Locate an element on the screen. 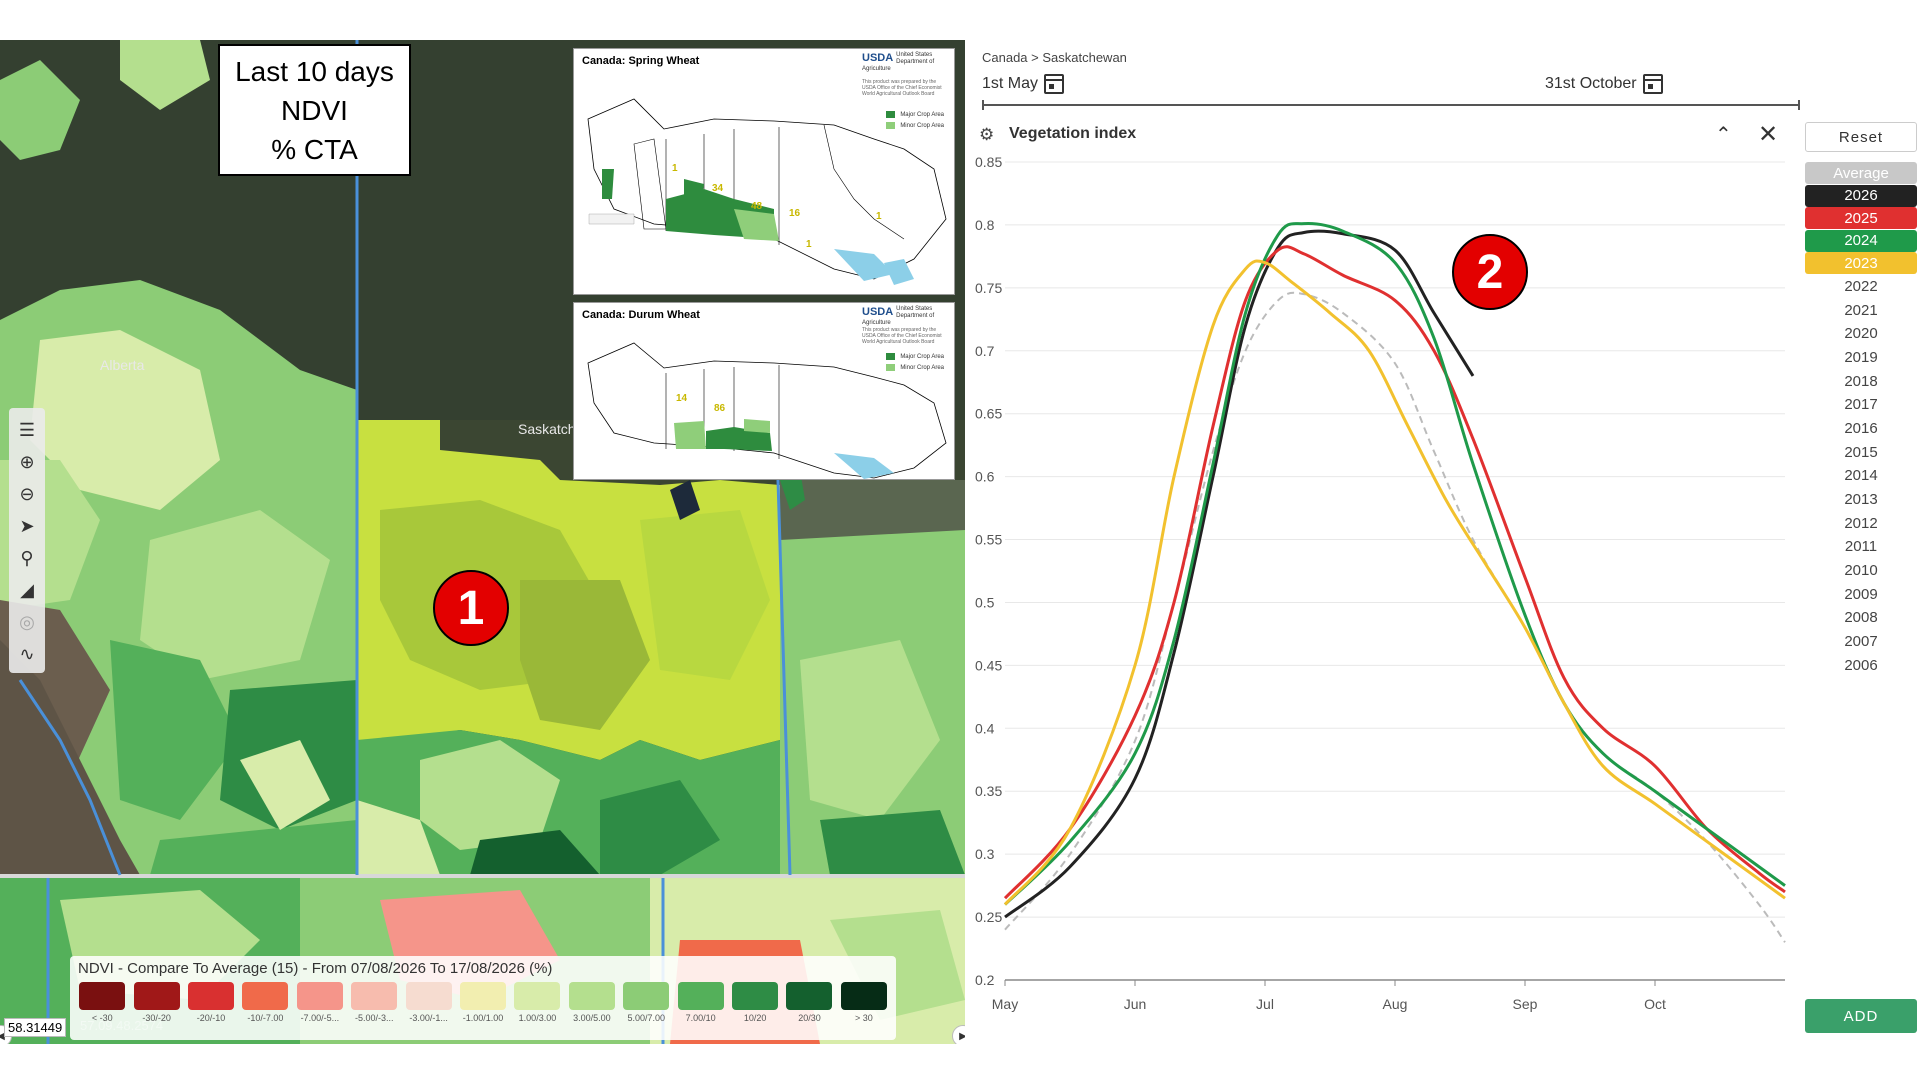 This screenshot has height=1080, width=1920. y-tick-label: 0.65 is located at coordinates (988, 414).